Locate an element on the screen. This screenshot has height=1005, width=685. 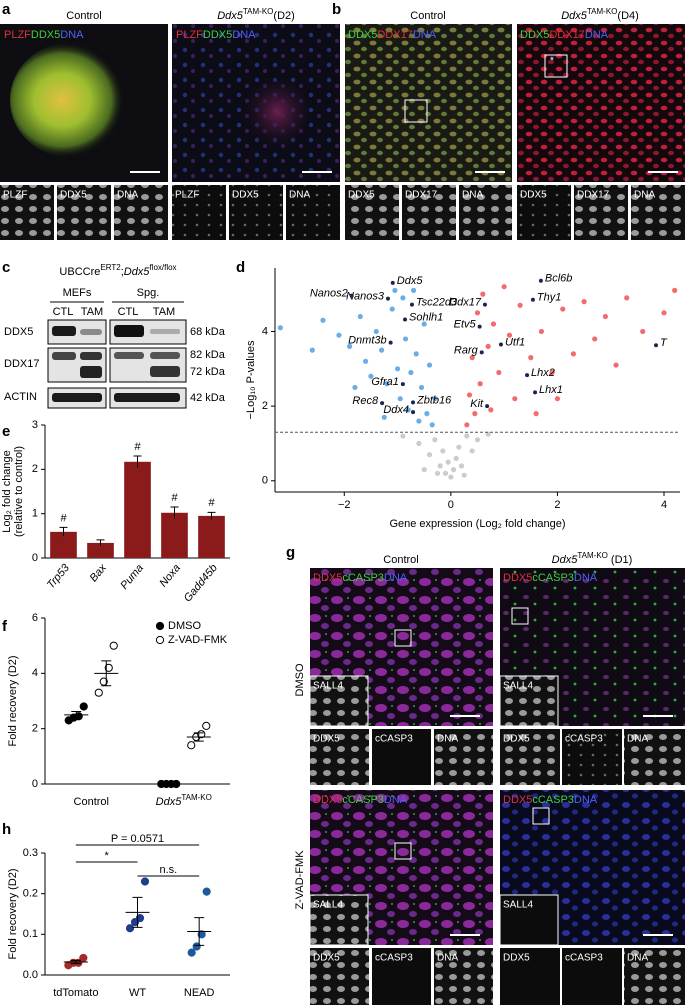
y-tick-label: 2 is located at coordinates (265, 406).